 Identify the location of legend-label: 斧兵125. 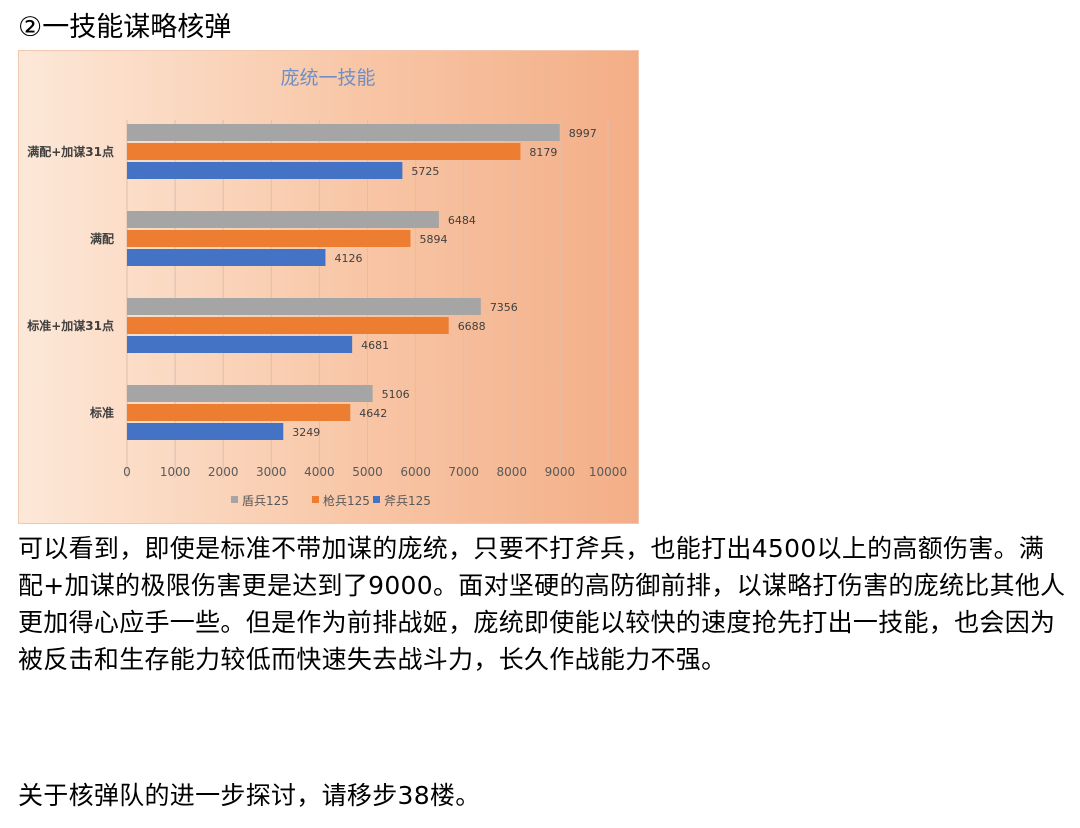
(407, 501).